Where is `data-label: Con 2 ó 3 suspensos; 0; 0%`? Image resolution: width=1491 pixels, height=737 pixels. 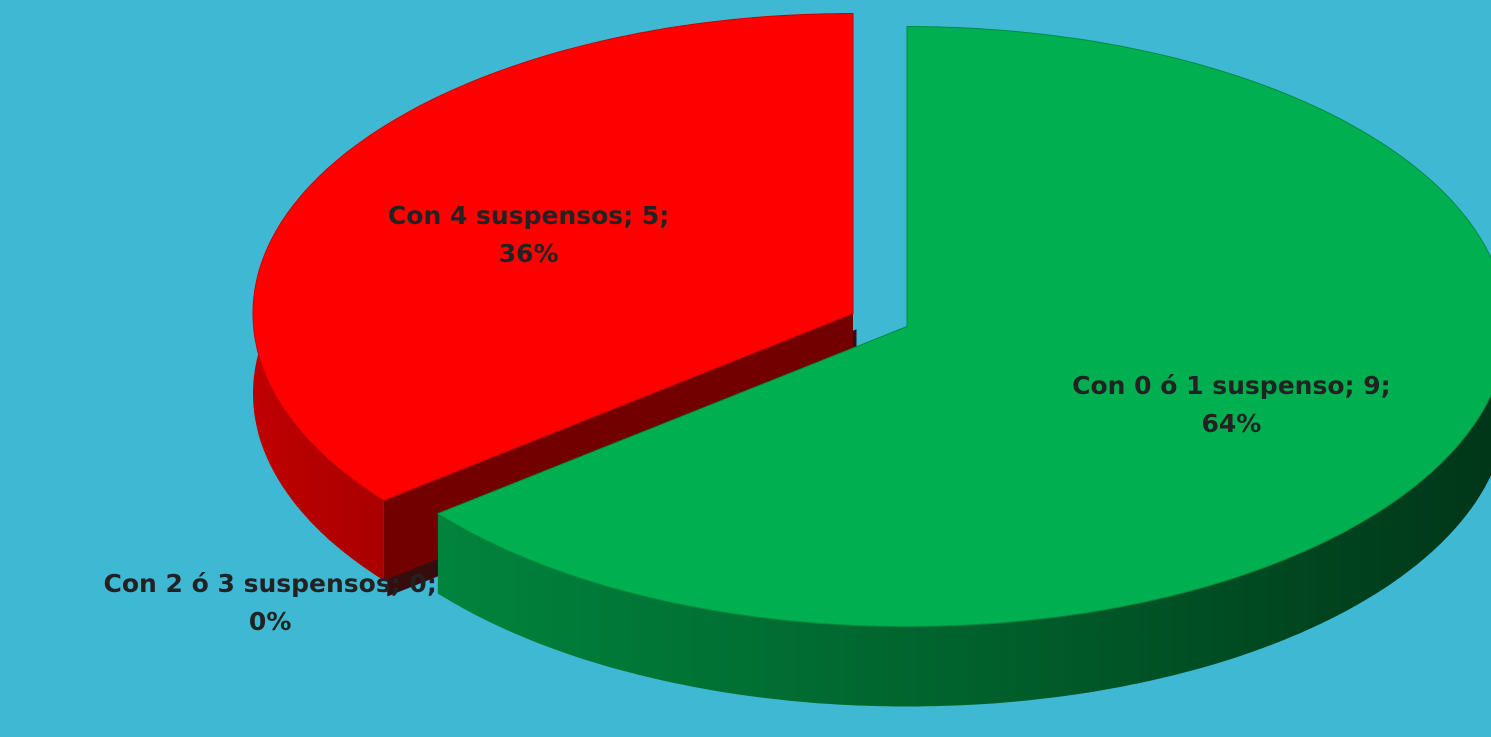
data-label: Con 2 ó 3 suspensos; 0; 0% is located at coordinates (270, 603).